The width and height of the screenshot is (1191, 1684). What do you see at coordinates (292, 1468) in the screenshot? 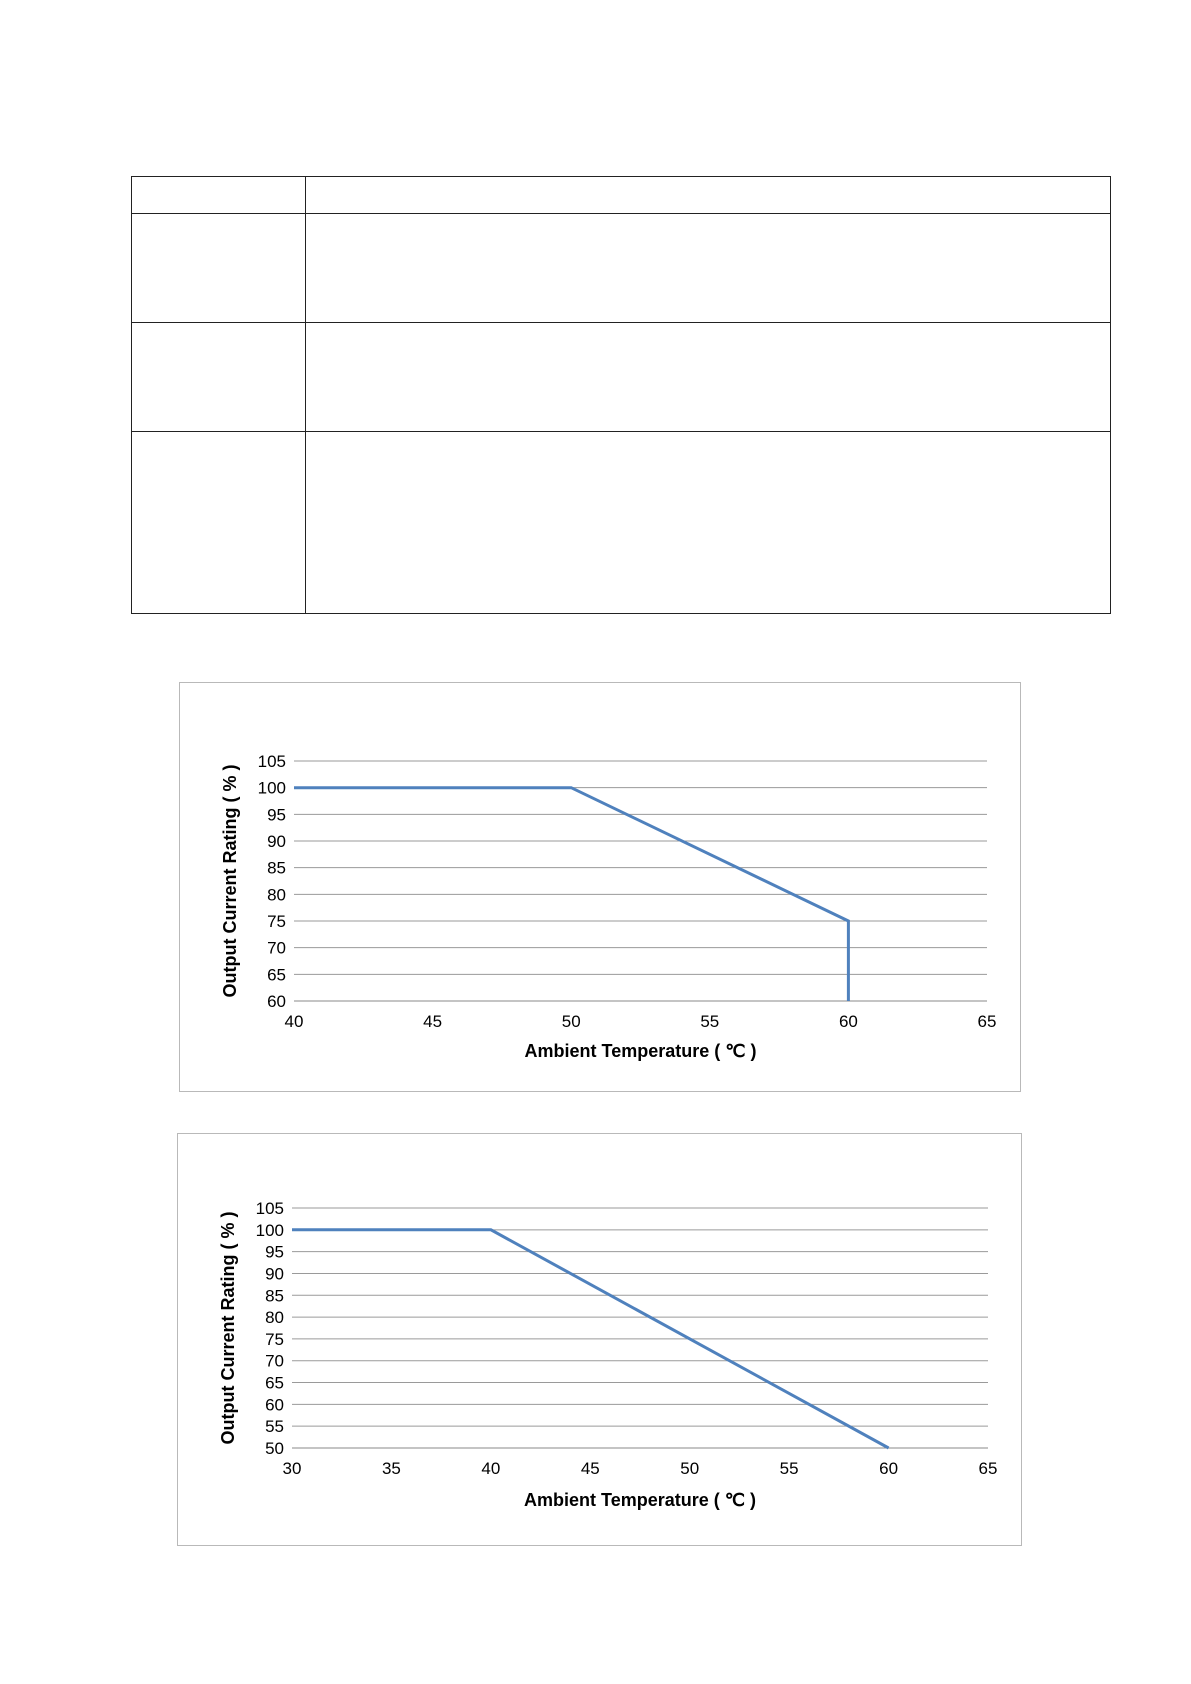
I see `x-tick-label: 30` at bounding box center [292, 1468].